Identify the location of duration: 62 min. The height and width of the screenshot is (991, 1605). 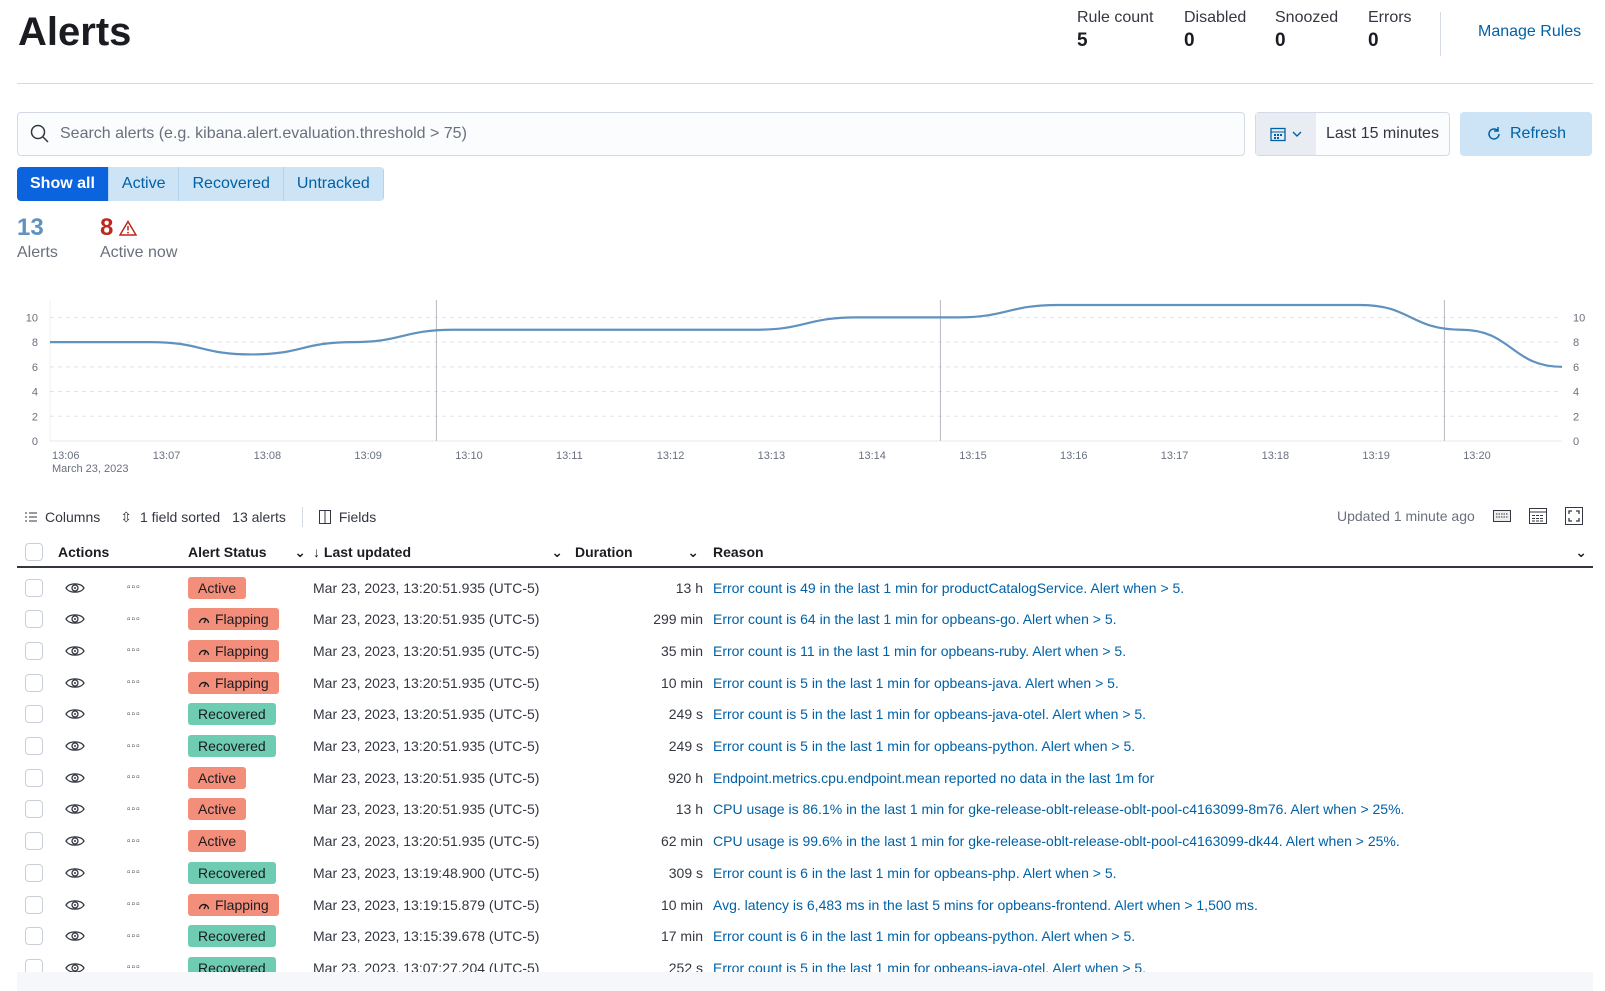
(681, 841).